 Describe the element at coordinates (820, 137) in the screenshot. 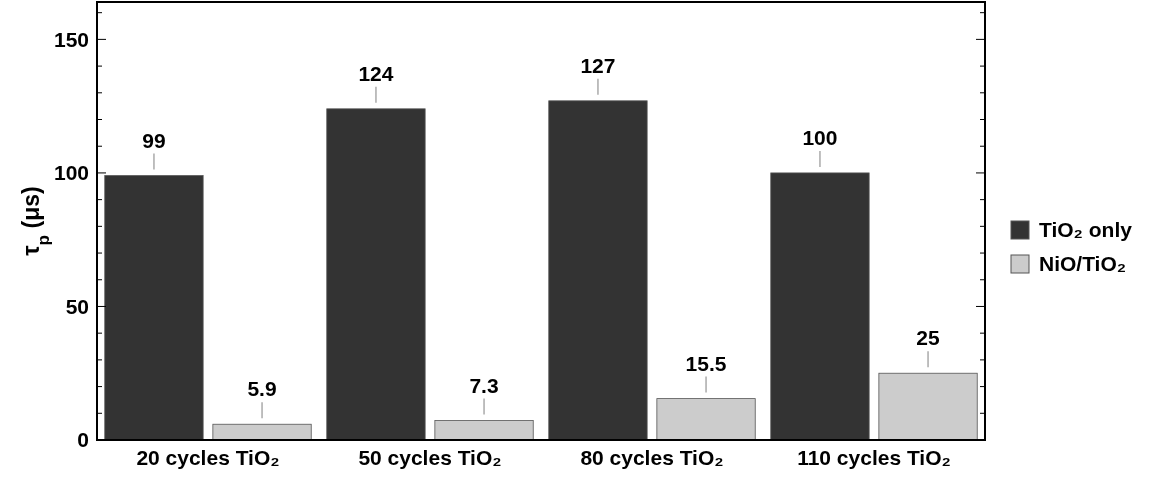

I see `data-label: 100` at that location.